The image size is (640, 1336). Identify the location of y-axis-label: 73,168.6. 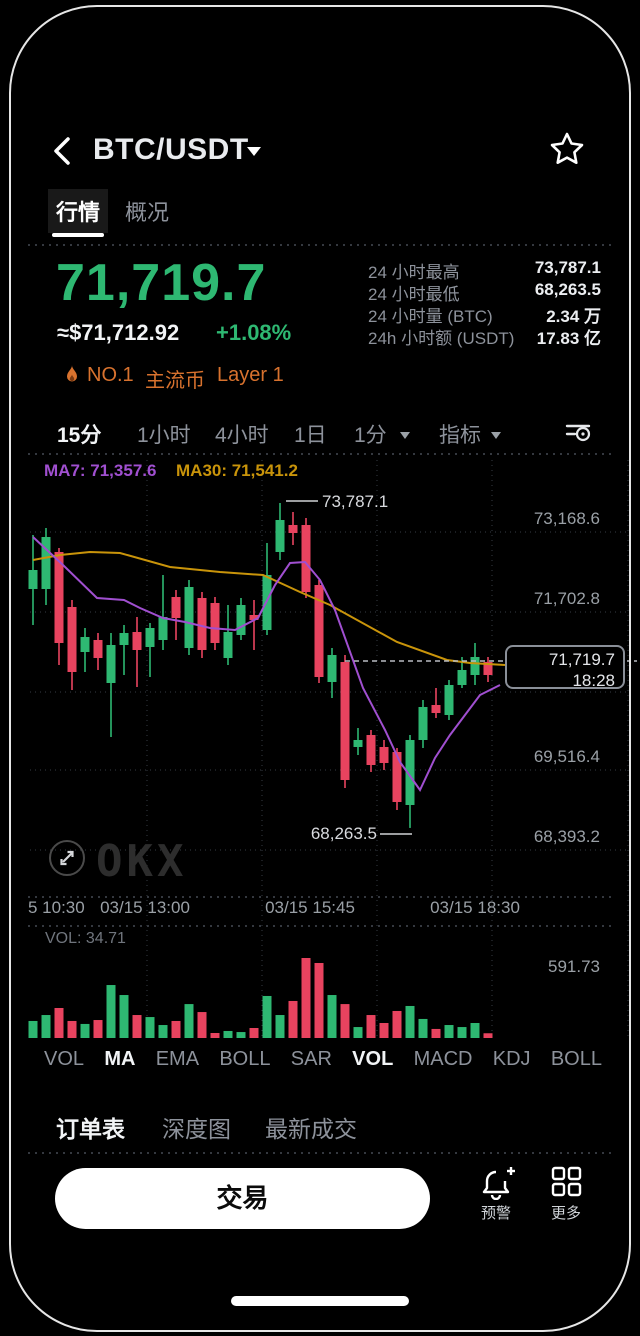
(566, 518).